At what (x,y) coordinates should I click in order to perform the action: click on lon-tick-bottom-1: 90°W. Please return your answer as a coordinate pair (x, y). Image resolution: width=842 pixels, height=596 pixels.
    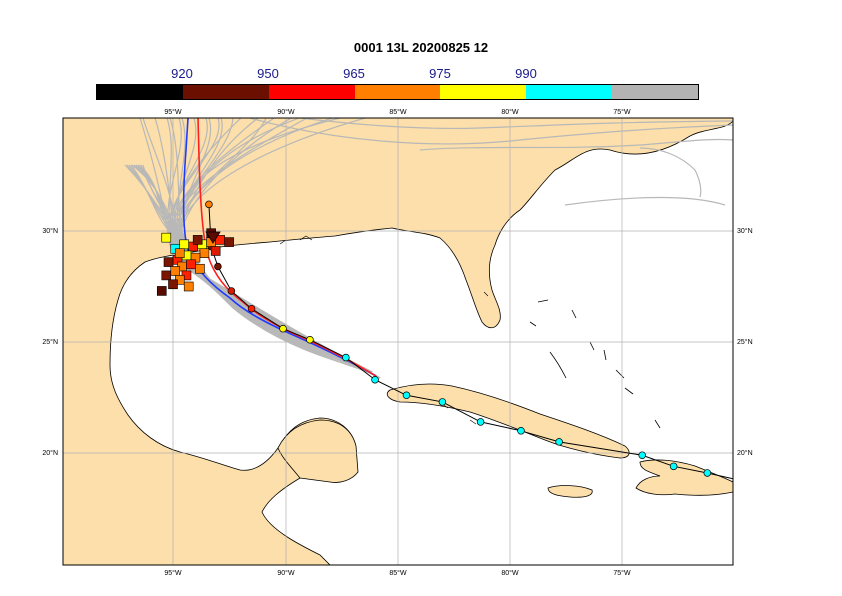
    Looking at the image, I should click on (286, 573).